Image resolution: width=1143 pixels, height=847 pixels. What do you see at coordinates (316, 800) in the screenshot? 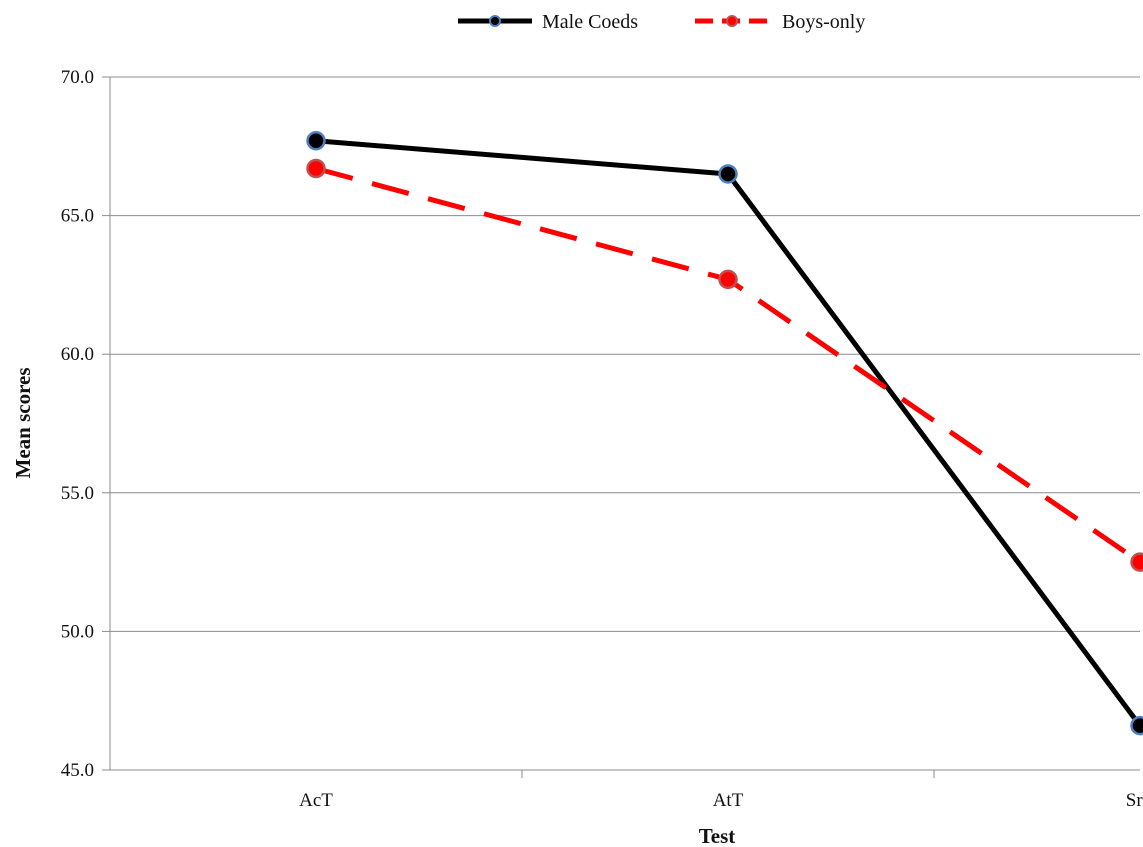
I see `x-tick-label: AcT` at bounding box center [316, 800].